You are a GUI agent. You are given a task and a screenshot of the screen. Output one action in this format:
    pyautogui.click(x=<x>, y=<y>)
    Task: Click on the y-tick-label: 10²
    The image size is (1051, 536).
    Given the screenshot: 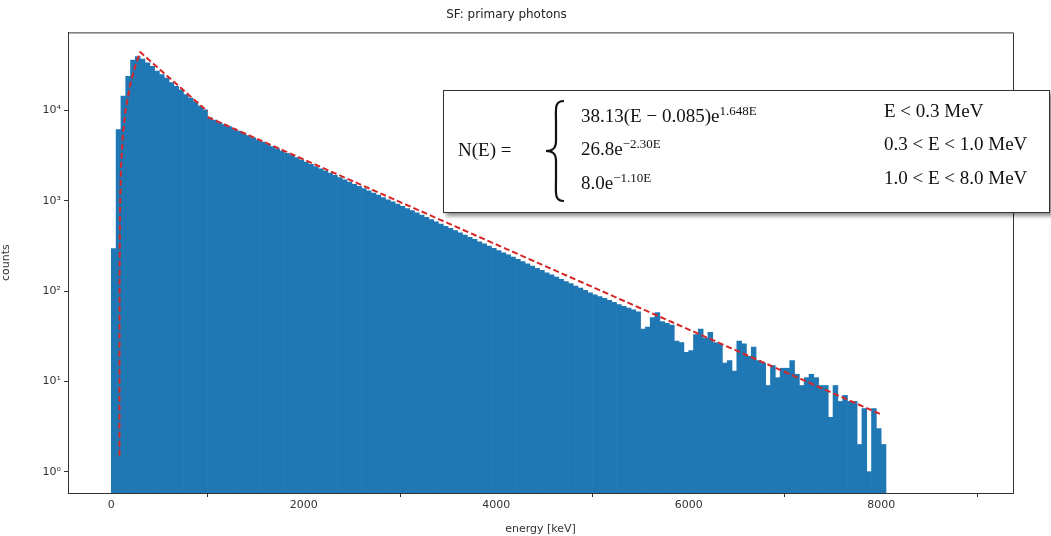 What is the action you would take?
    pyautogui.click(x=51, y=290)
    